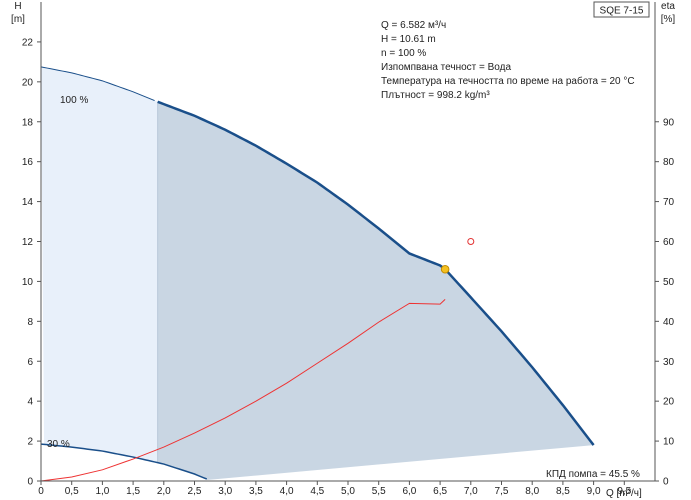 Image resolution: width=691 pixels, height=500 pixels. I want to click on y-right-tick-label: 30, so click(669, 362).